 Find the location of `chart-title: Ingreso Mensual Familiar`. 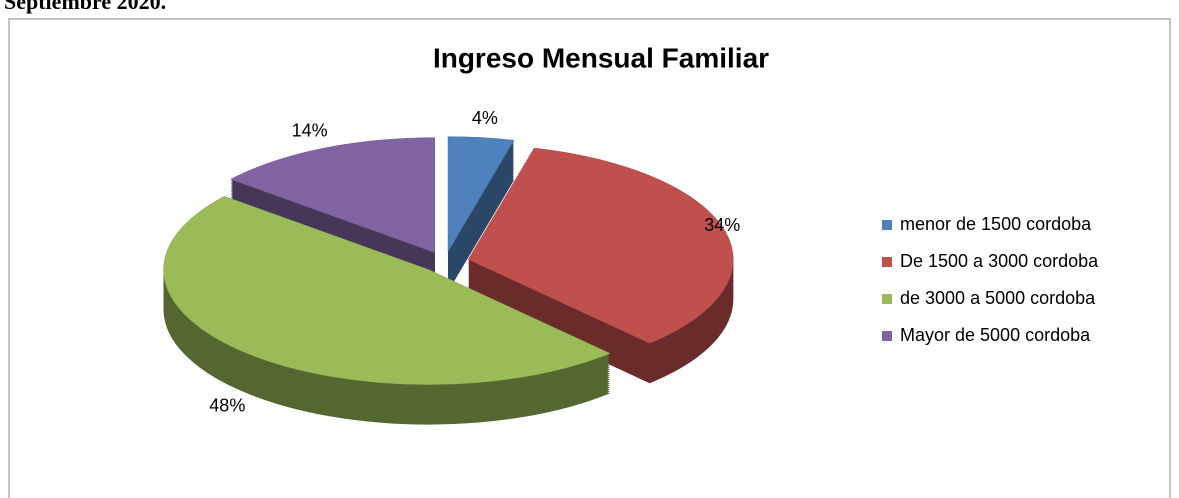

chart-title: Ingreso Mensual Familiar is located at coordinates (601, 57).